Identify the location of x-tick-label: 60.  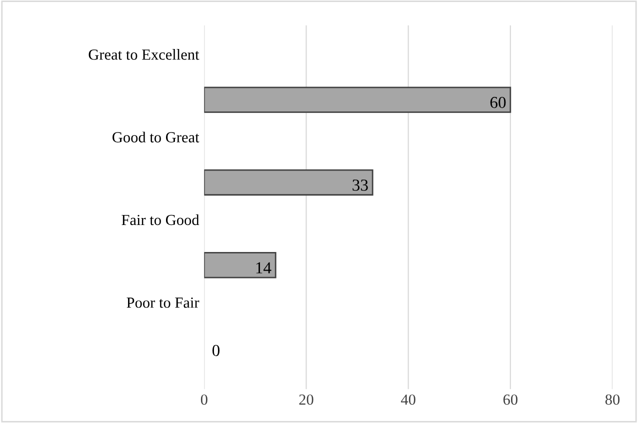
(510, 399).